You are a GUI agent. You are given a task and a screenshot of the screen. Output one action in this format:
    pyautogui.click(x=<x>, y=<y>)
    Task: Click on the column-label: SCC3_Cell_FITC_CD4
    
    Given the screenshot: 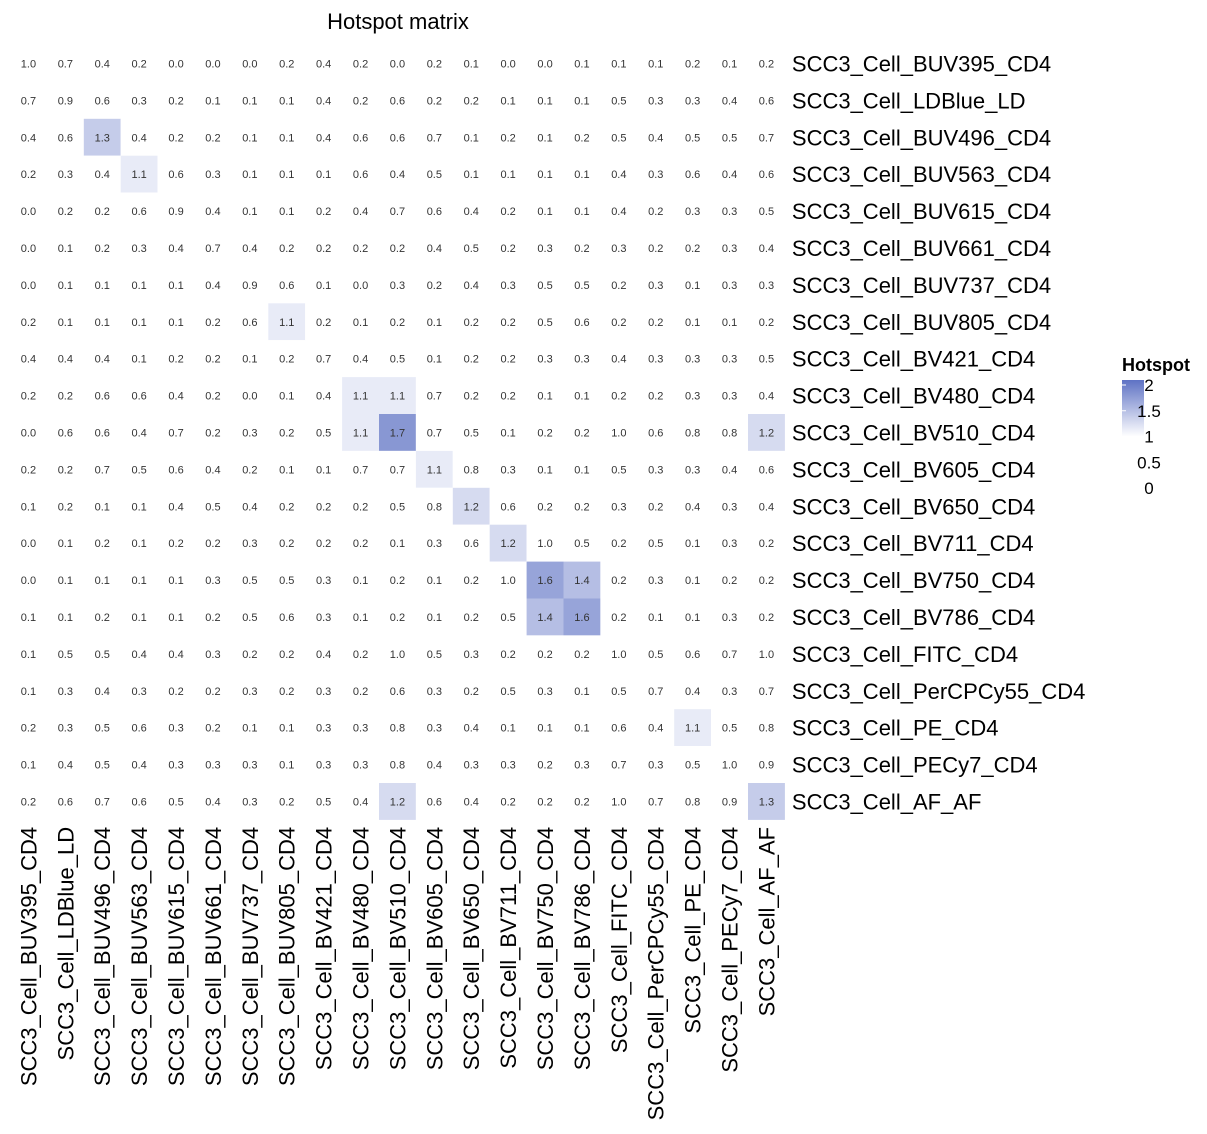 What is the action you would take?
    pyautogui.click(x=619, y=940)
    